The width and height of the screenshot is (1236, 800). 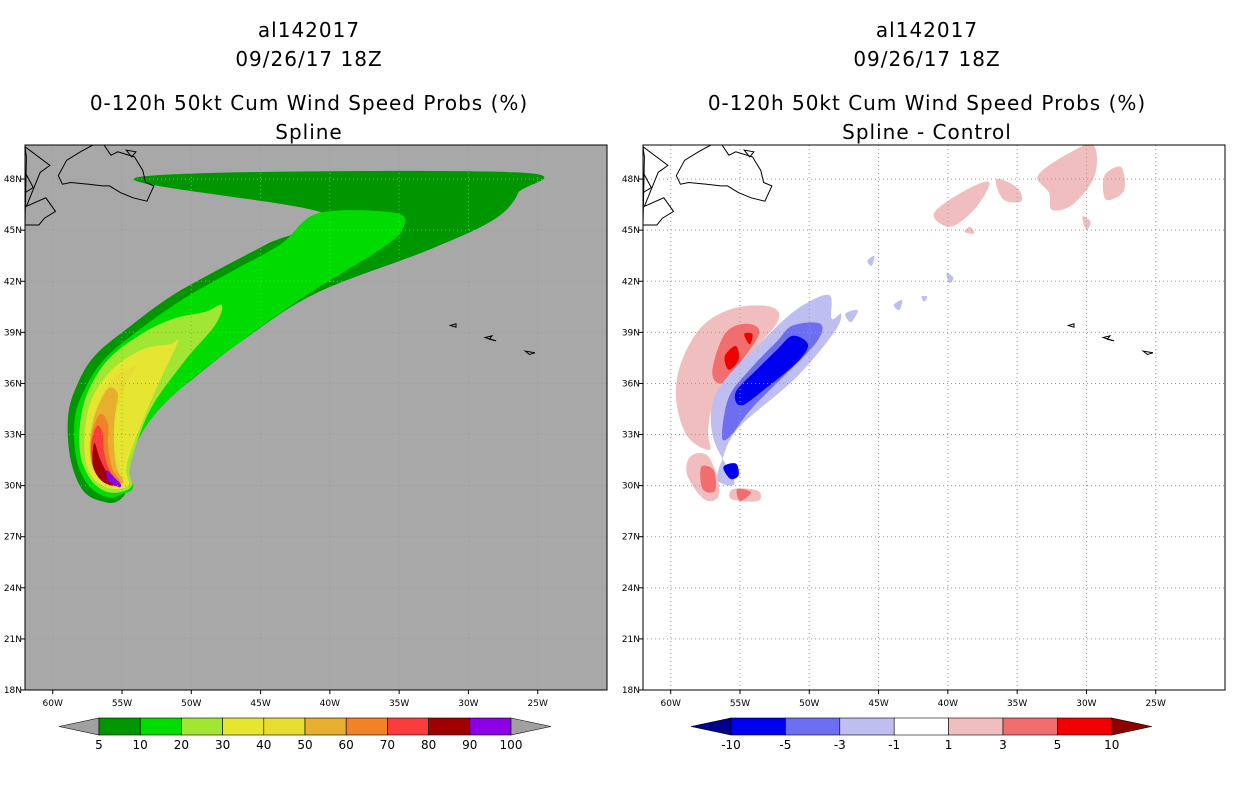 What do you see at coordinates (1003, 745) in the screenshot?
I see `colorbar-label: 3` at bounding box center [1003, 745].